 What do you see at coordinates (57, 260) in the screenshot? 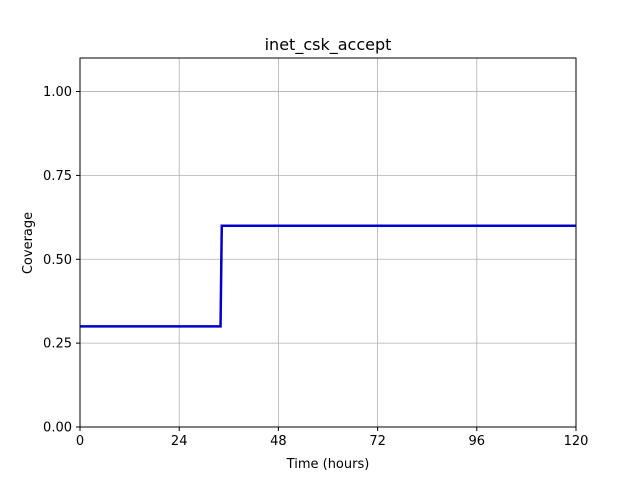
I see `y-tick-label: 0.50` at bounding box center [57, 260].